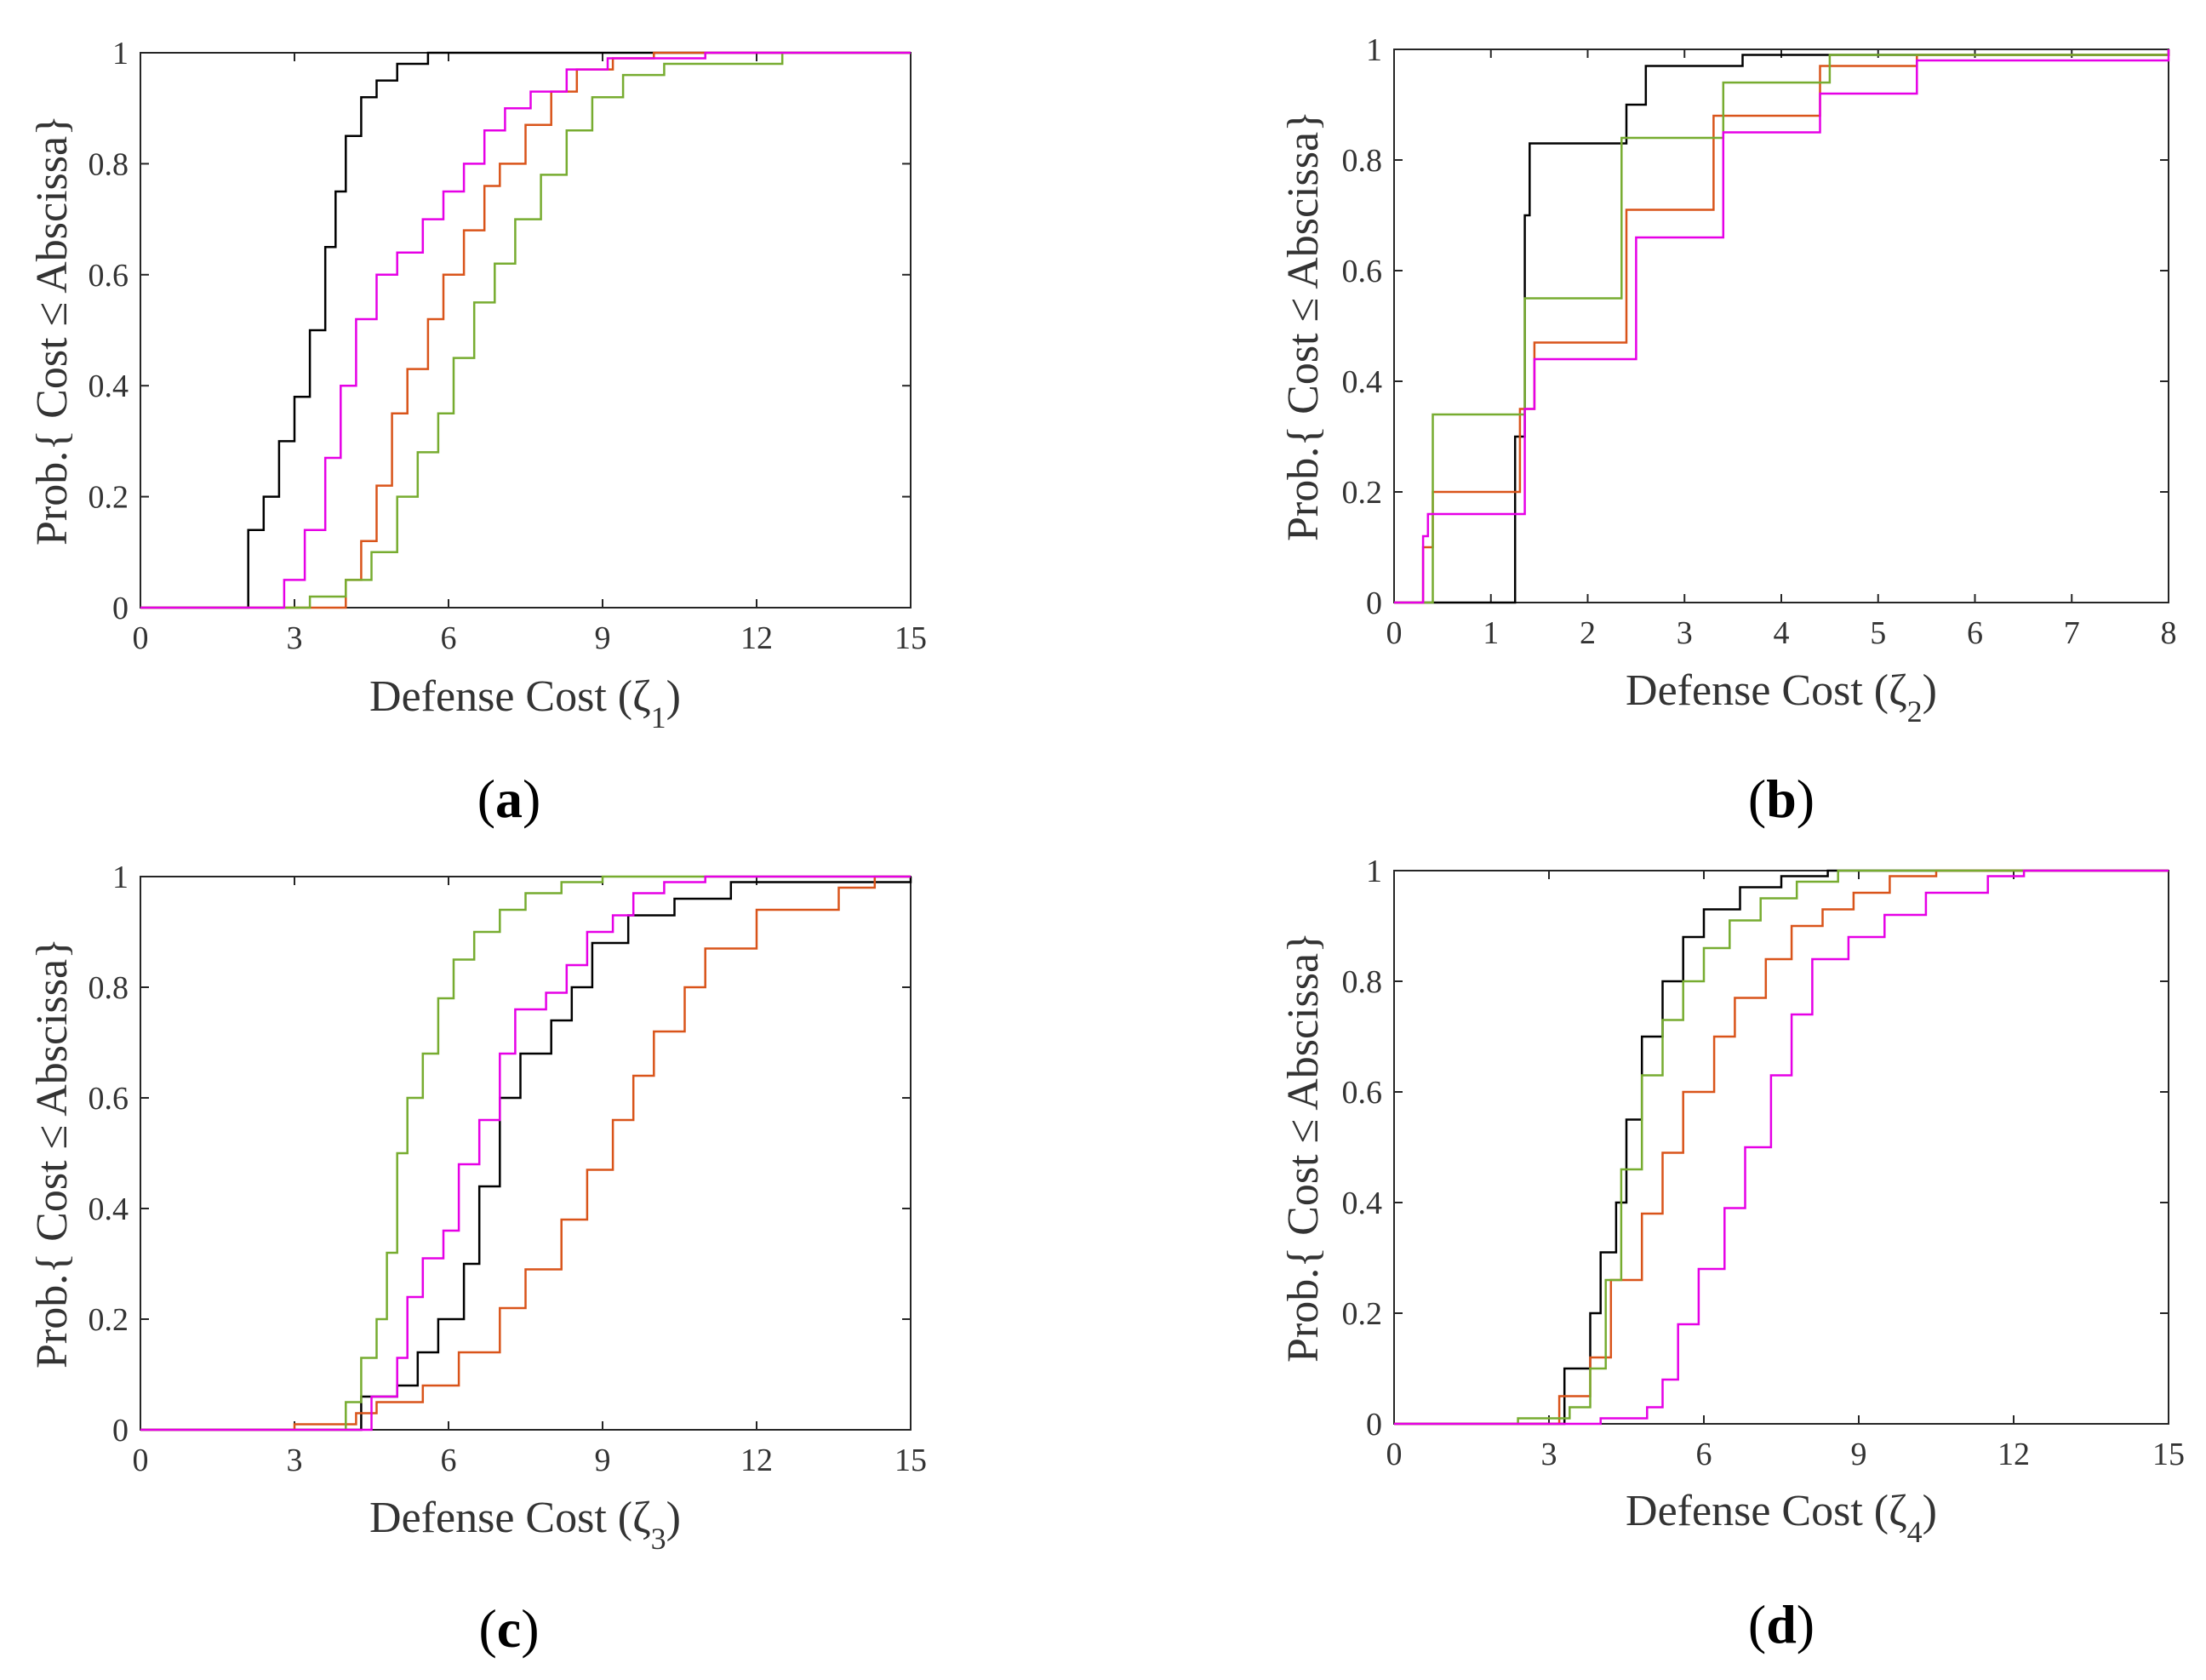  What do you see at coordinates (910, 1460) in the screenshot?
I see `panel-c-xtick-label-5: 15` at bounding box center [910, 1460].